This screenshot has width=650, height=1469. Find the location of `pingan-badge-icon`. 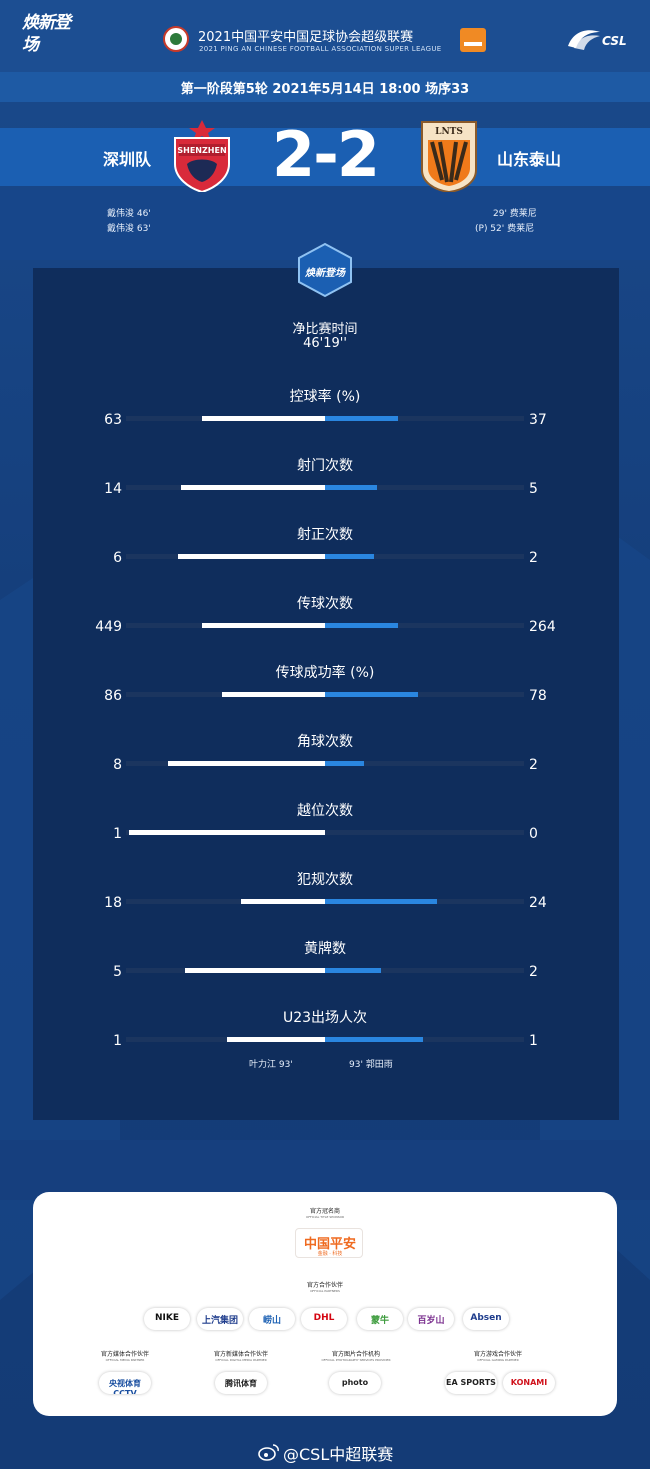

pingan-badge-icon is located at coordinates (473, 40).